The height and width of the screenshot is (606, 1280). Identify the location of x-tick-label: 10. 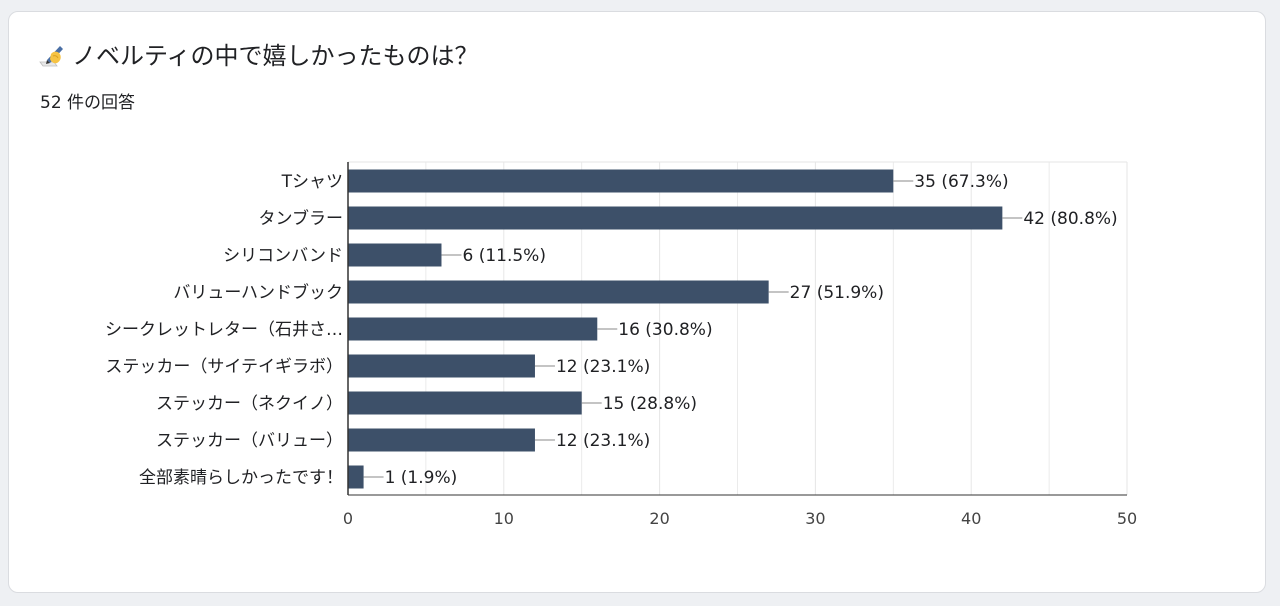
(504, 518).